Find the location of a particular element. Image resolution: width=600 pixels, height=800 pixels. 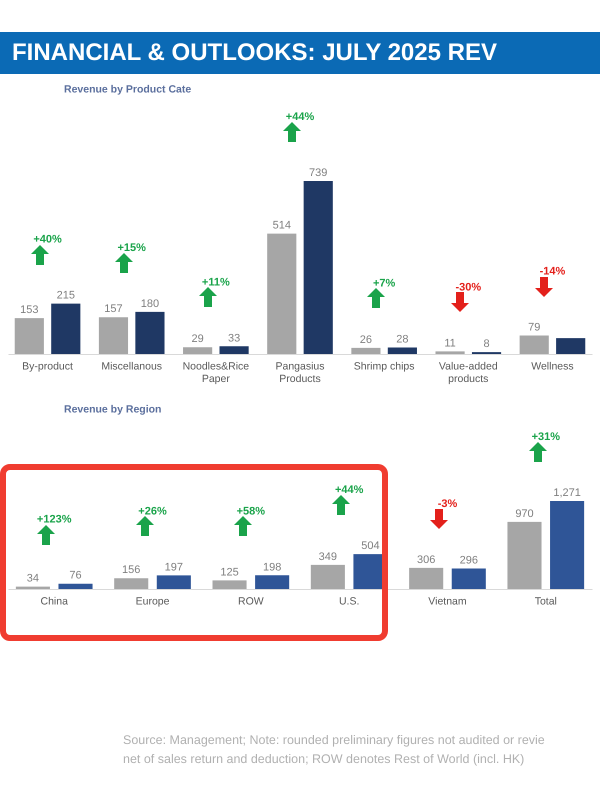

x-tick-label: Wellness is located at coordinates (552, 366).